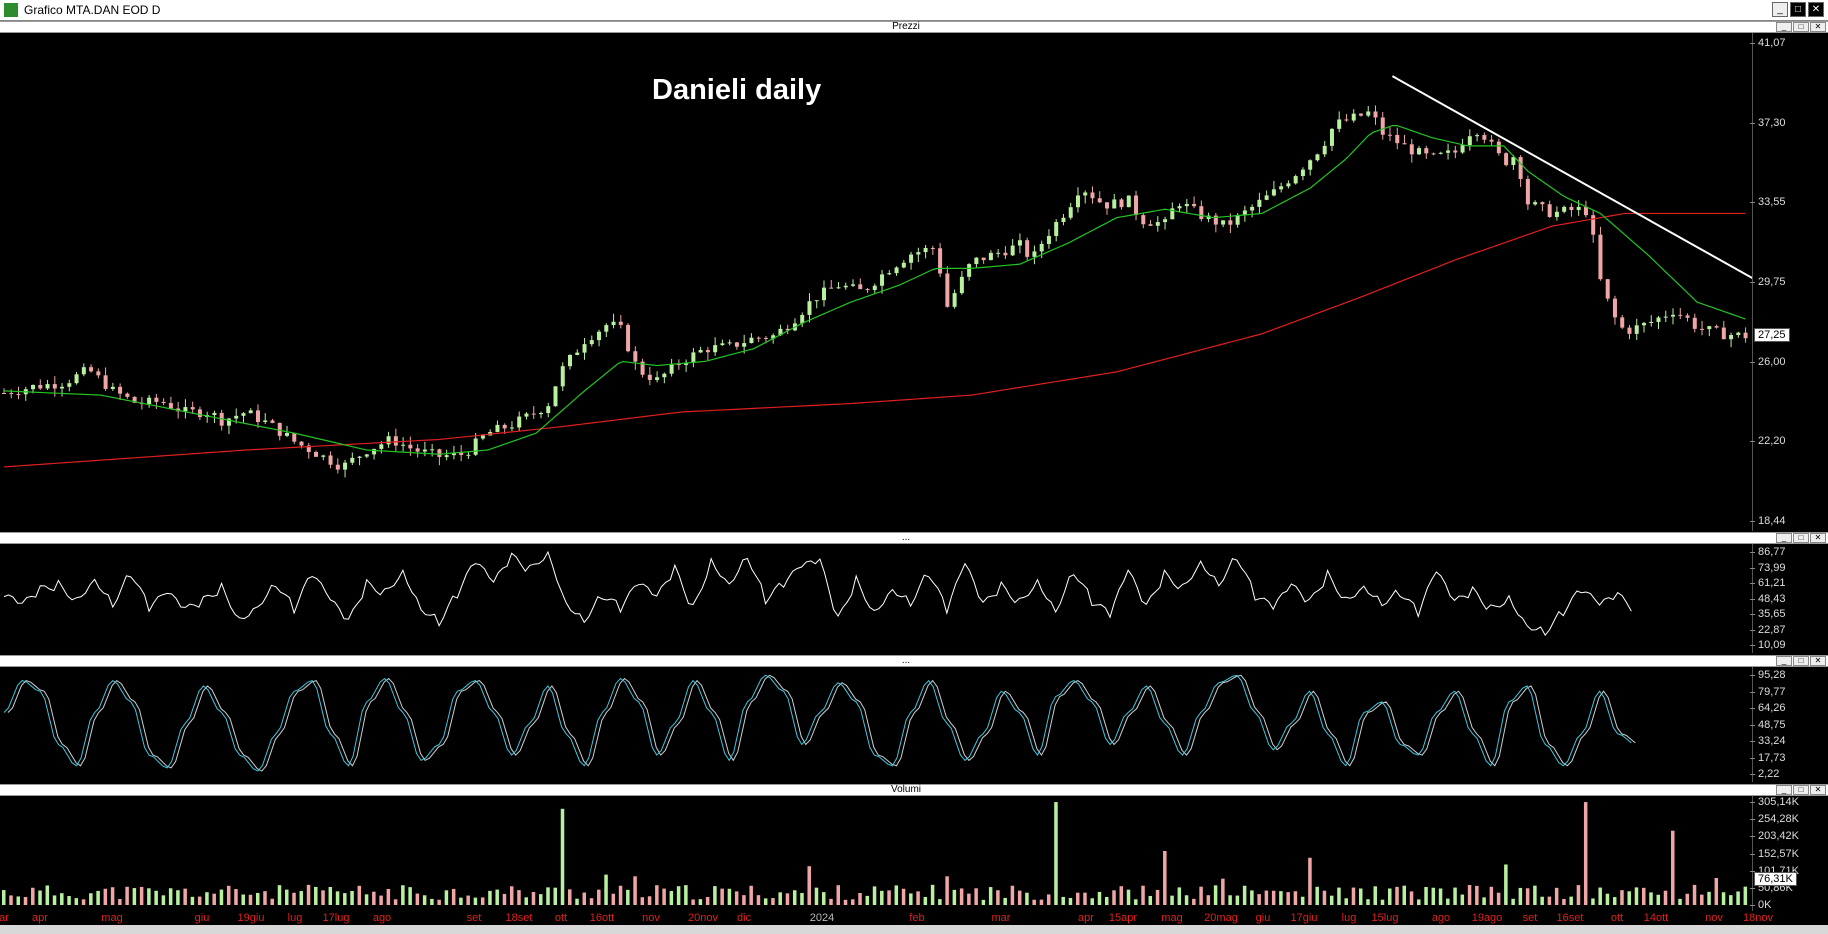  What do you see at coordinates (1789, 802) in the screenshot?
I see `scale-tick-label: 305,14K` at bounding box center [1789, 802].